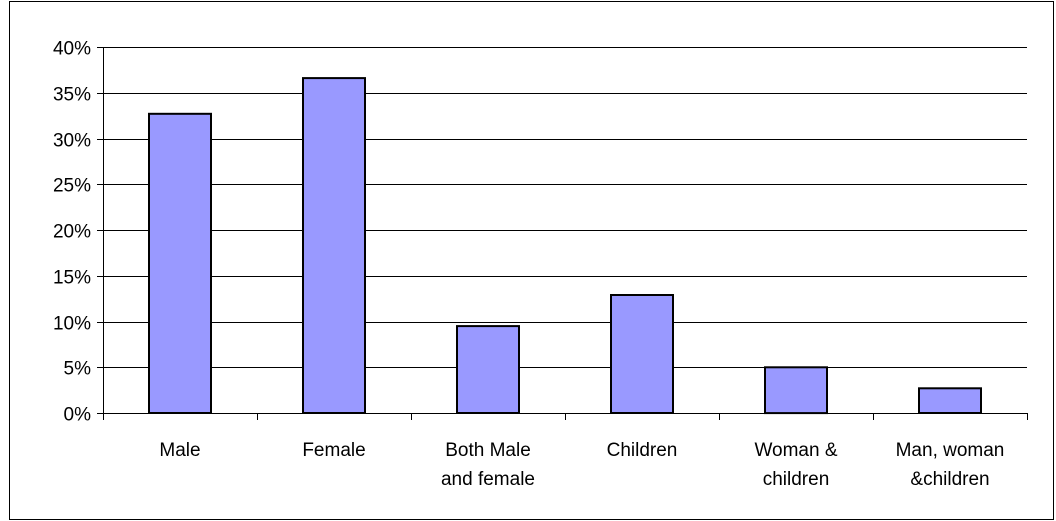 This screenshot has height=521, width=1056. I want to click on y-tick-label: 35%, so click(72, 95).